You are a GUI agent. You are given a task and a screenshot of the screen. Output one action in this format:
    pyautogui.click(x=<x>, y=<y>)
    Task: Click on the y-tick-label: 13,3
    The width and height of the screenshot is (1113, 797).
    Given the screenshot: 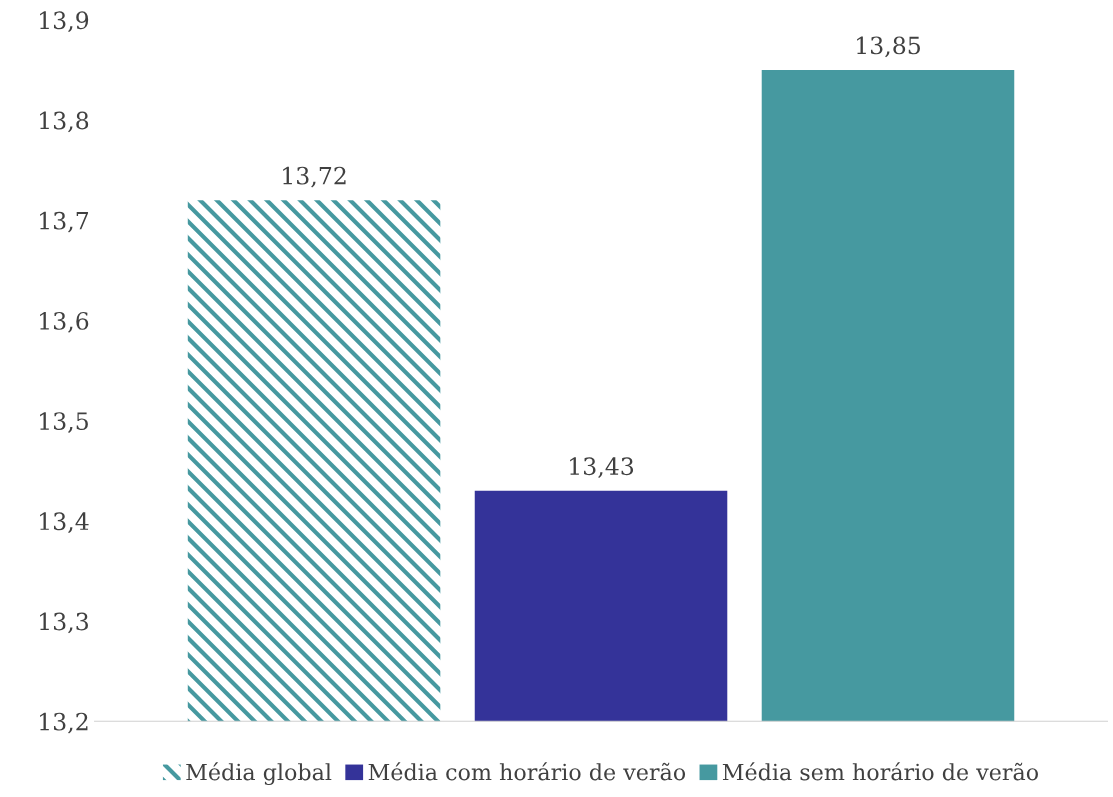 What is the action you would take?
    pyautogui.click(x=64, y=623)
    